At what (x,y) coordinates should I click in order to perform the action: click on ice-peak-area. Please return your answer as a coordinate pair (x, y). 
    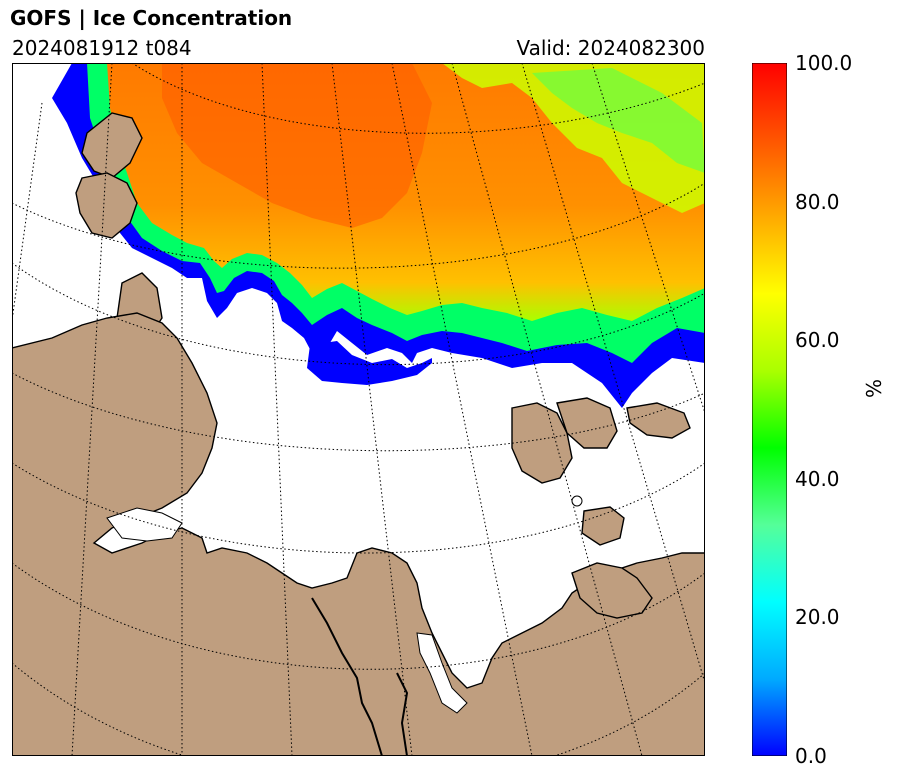
    Looking at the image, I should click on (297, 145).